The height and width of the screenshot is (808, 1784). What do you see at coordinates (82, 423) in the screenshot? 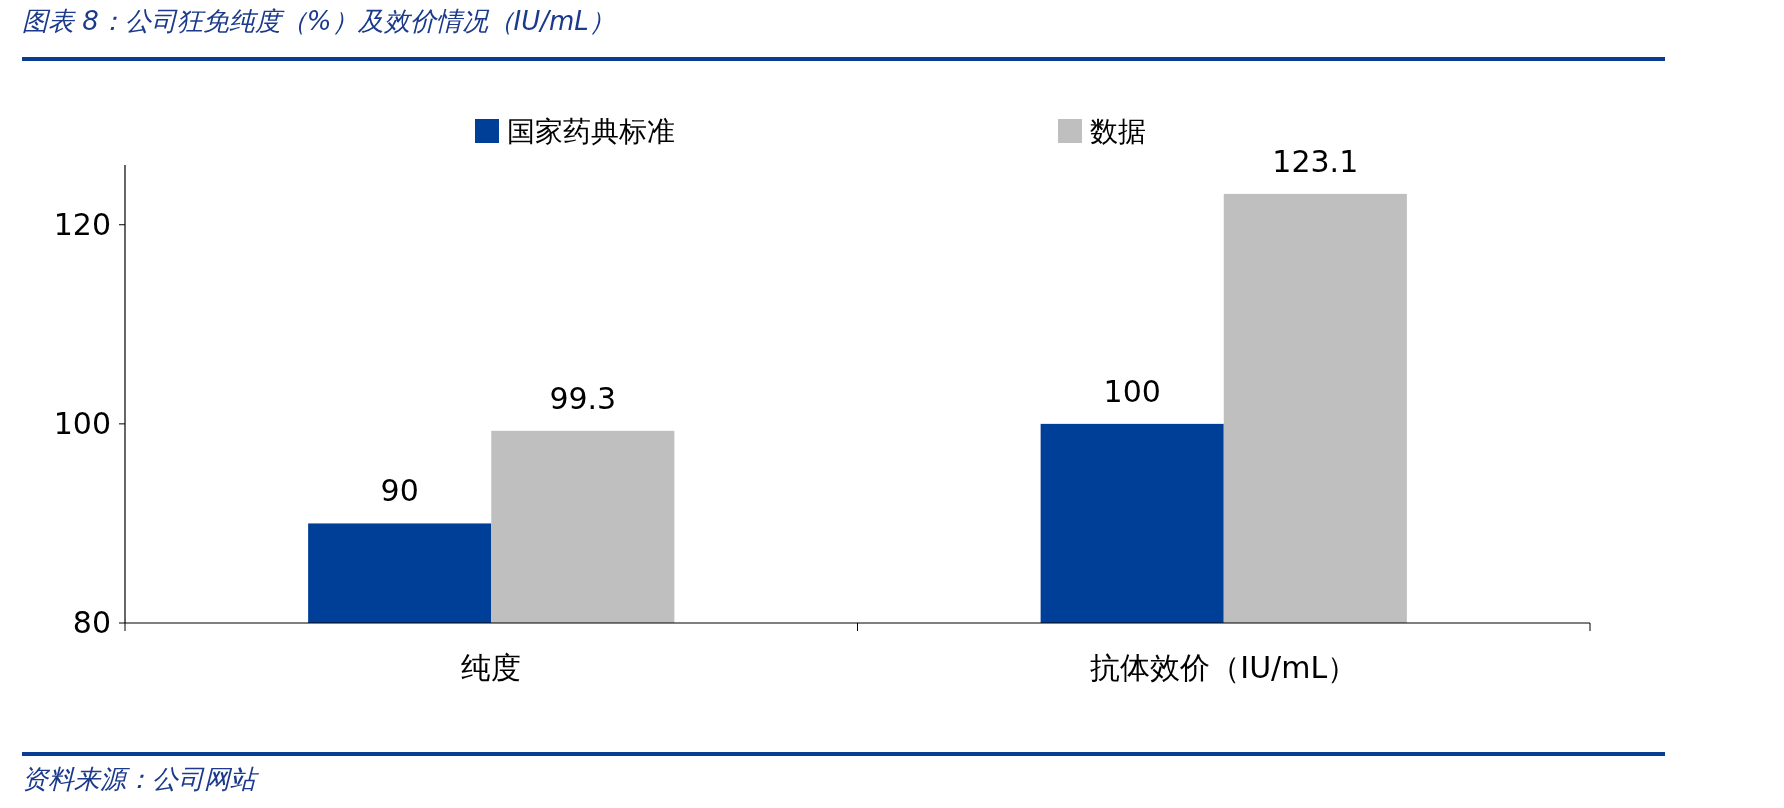
I see `y-tick-label: 100` at bounding box center [82, 423].